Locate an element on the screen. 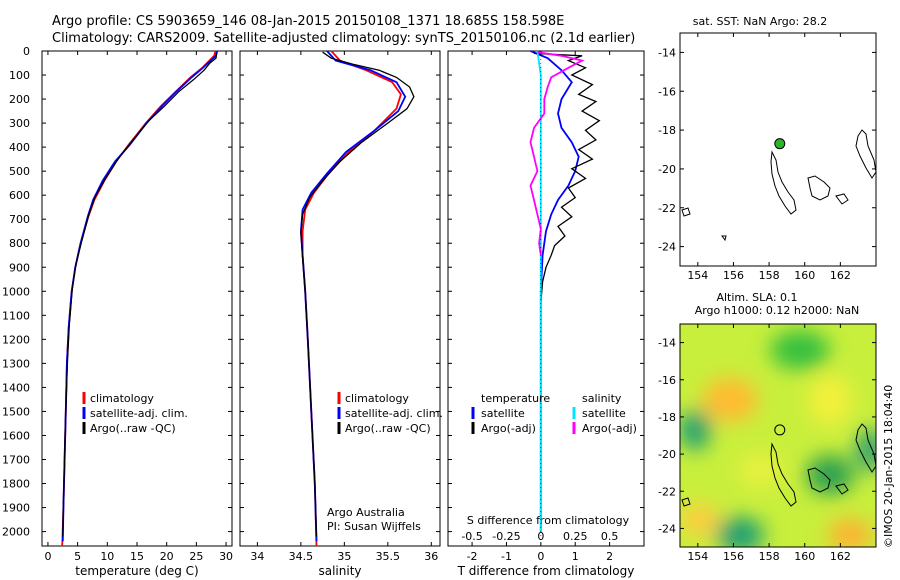 The width and height of the screenshot is (900, 580). depth-tick-label: 200 is located at coordinates (19, 99).